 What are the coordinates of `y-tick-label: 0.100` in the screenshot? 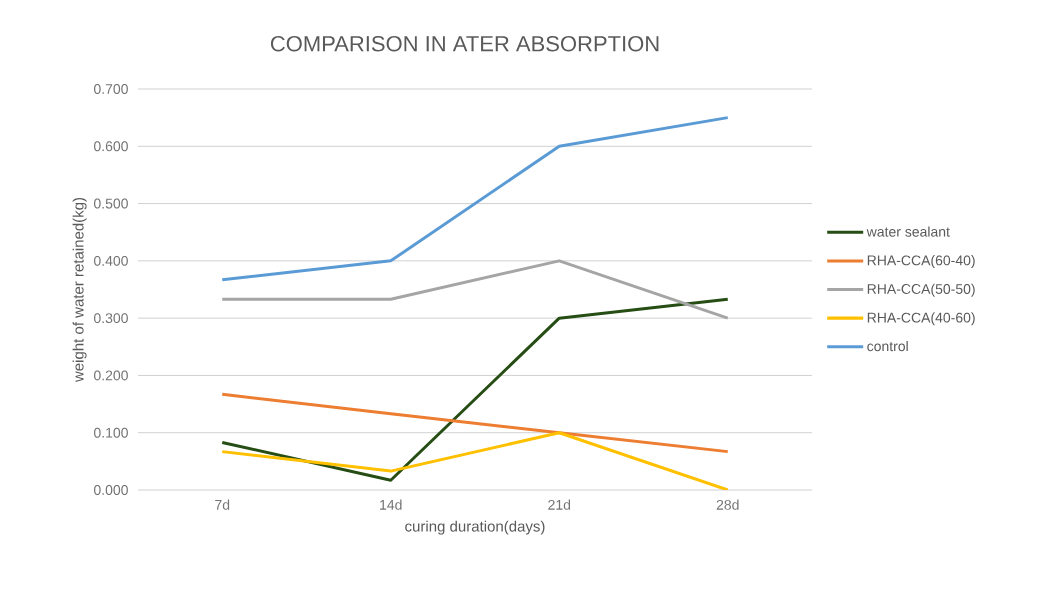 It's located at (110, 432).